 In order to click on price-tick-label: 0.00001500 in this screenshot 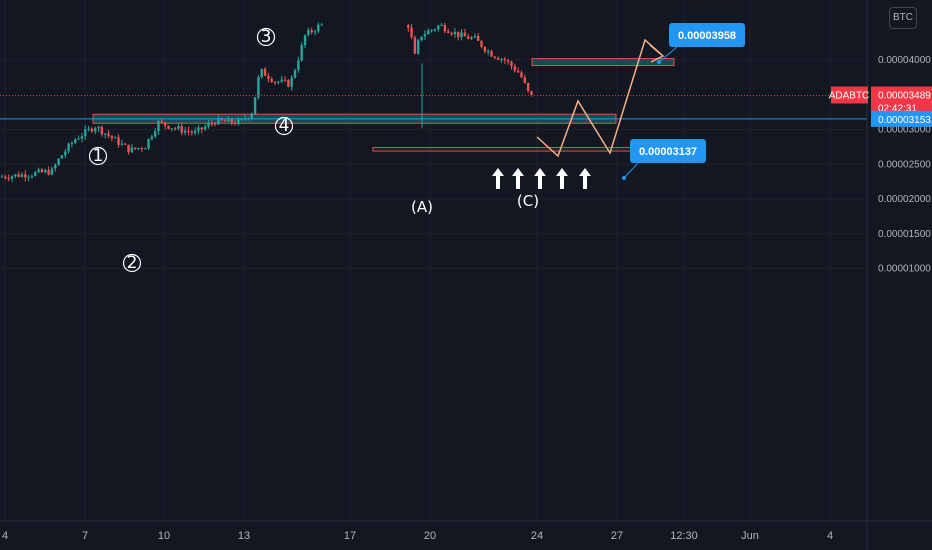, I will do `click(904, 234)`.